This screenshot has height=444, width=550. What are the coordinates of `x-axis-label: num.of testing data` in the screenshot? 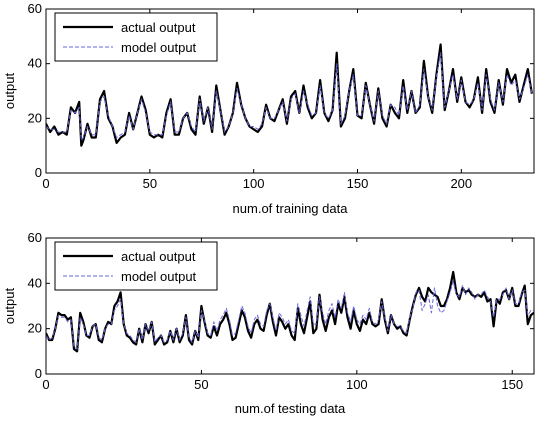 It's located at (290, 408).